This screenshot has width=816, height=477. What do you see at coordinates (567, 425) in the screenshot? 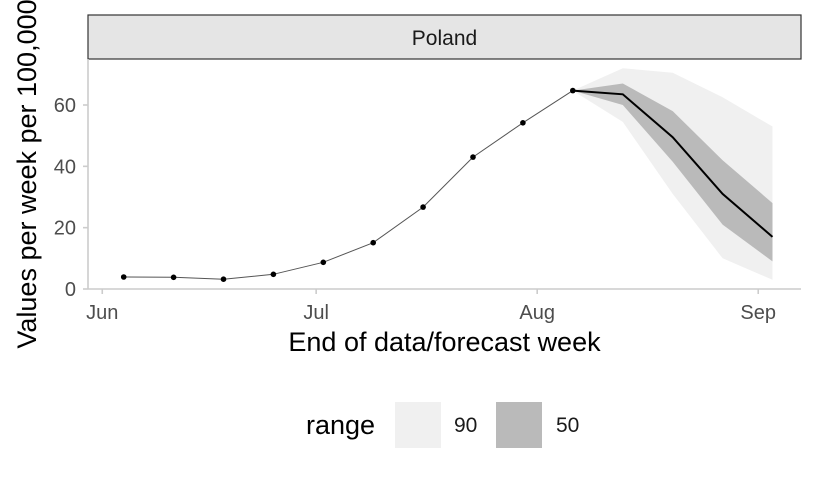
I see `legend-label-50: 50` at bounding box center [567, 425].